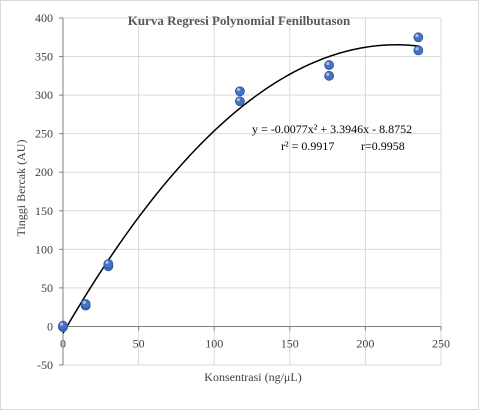 The image size is (479, 410). Describe the element at coordinates (21, 188) in the screenshot. I see `y-axis-title: Tinggi Bercak (AU)` at that location.